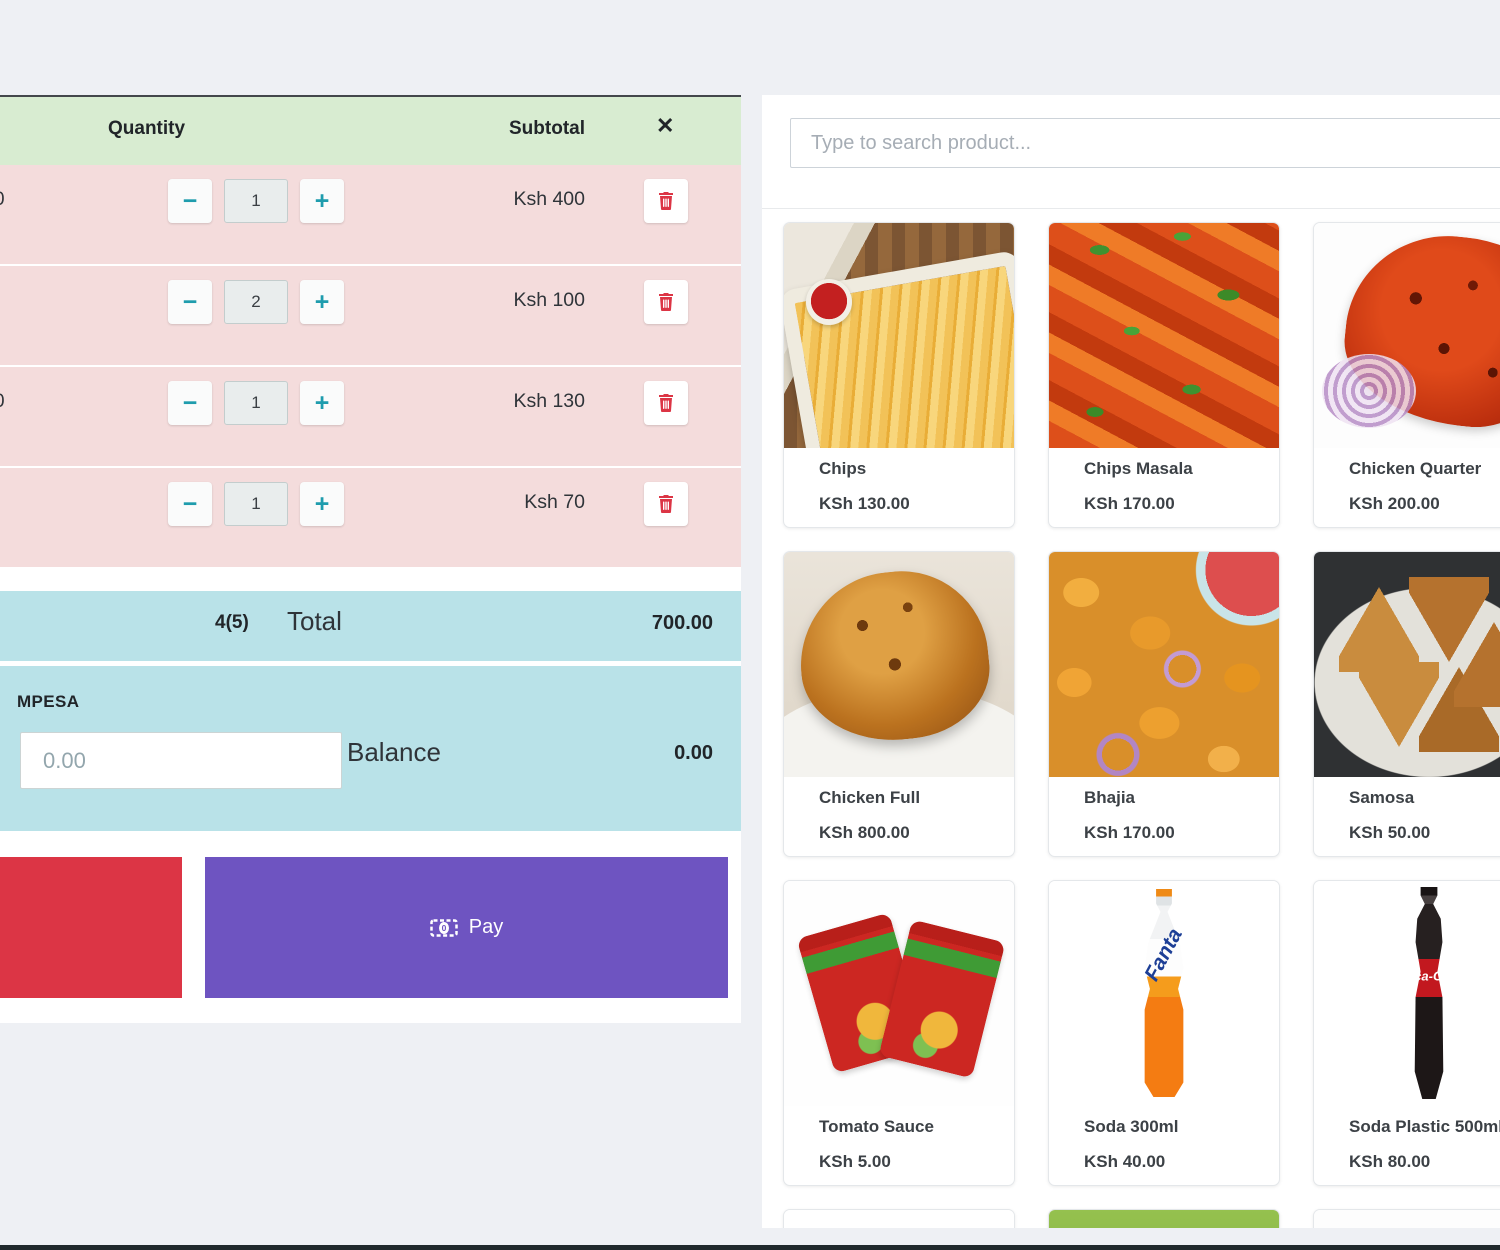  Describe the element at coordinates (1164, 816) in the screenshot. I see `product-info: Bhajia KSh 170.00` at that location.